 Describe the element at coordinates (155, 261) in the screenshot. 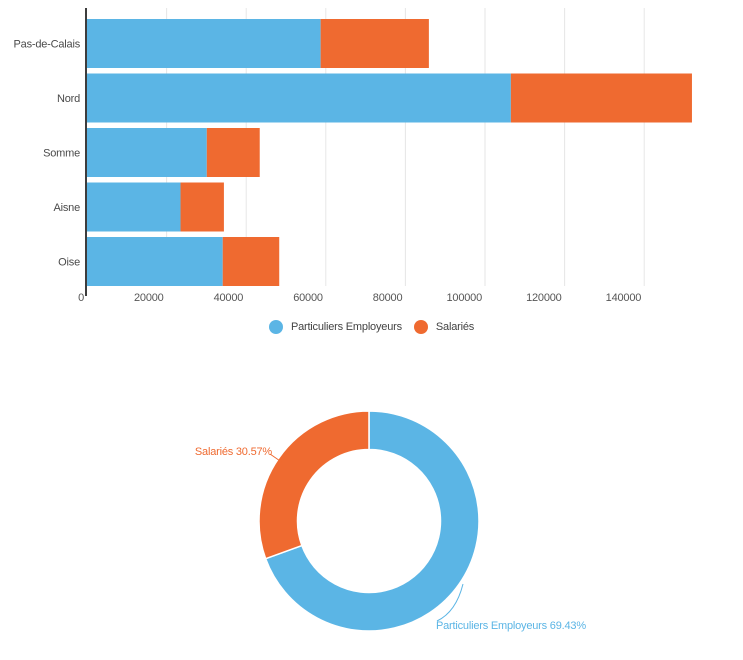

I see `bar-segment-oise-particuliers-employeurs` at that location.